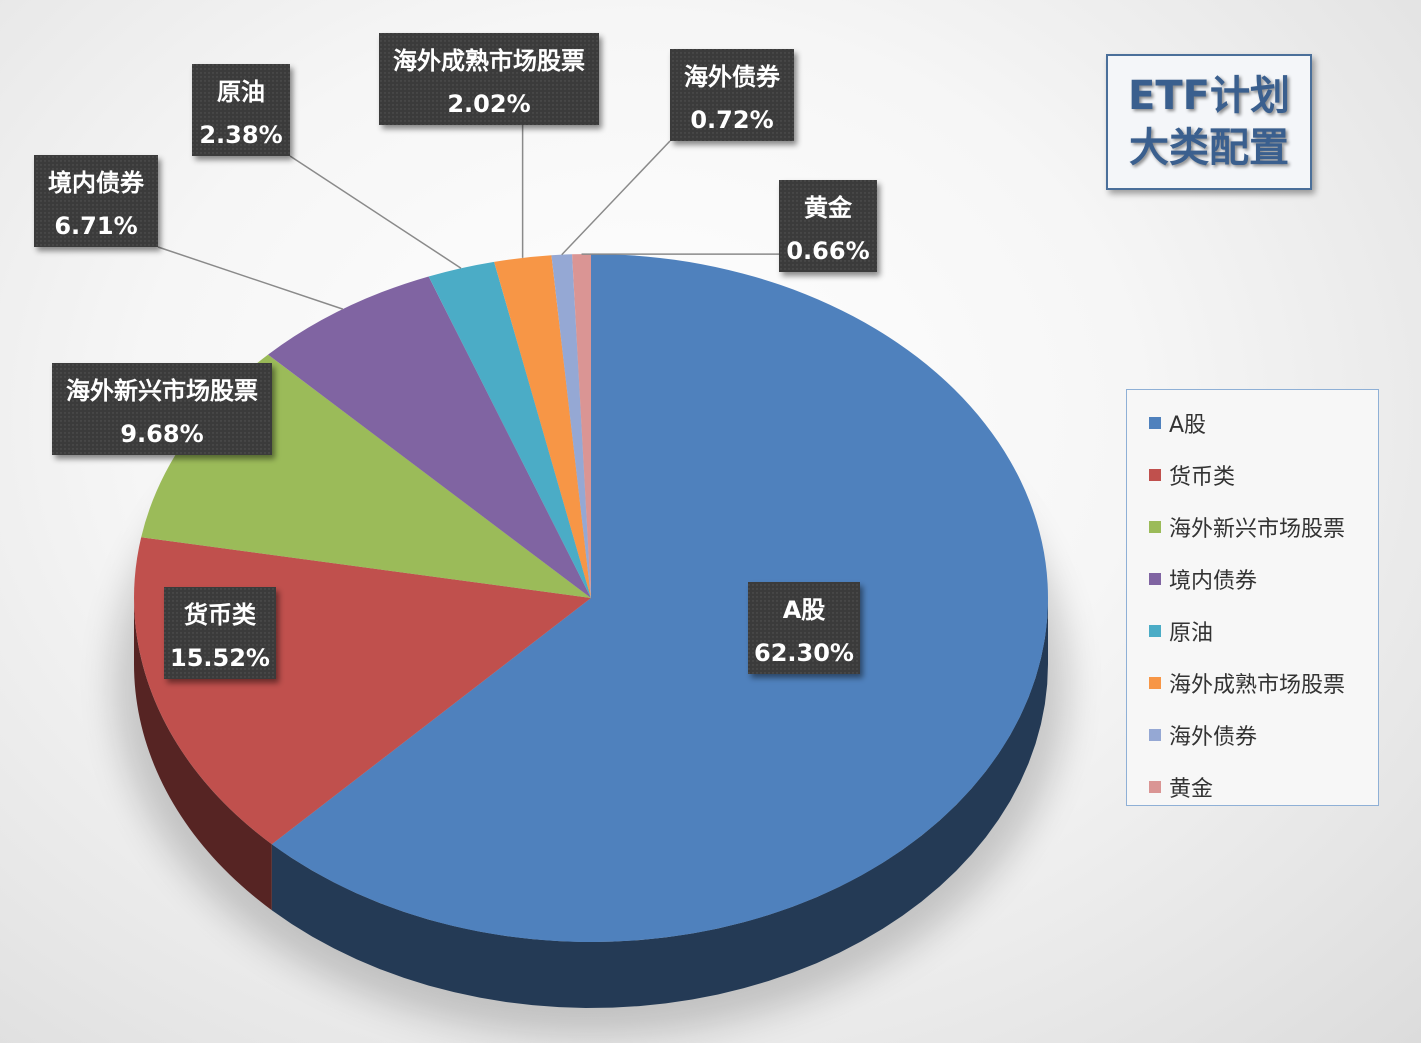  I want to click on data-label-value: 9.68%, so click(161, 434).